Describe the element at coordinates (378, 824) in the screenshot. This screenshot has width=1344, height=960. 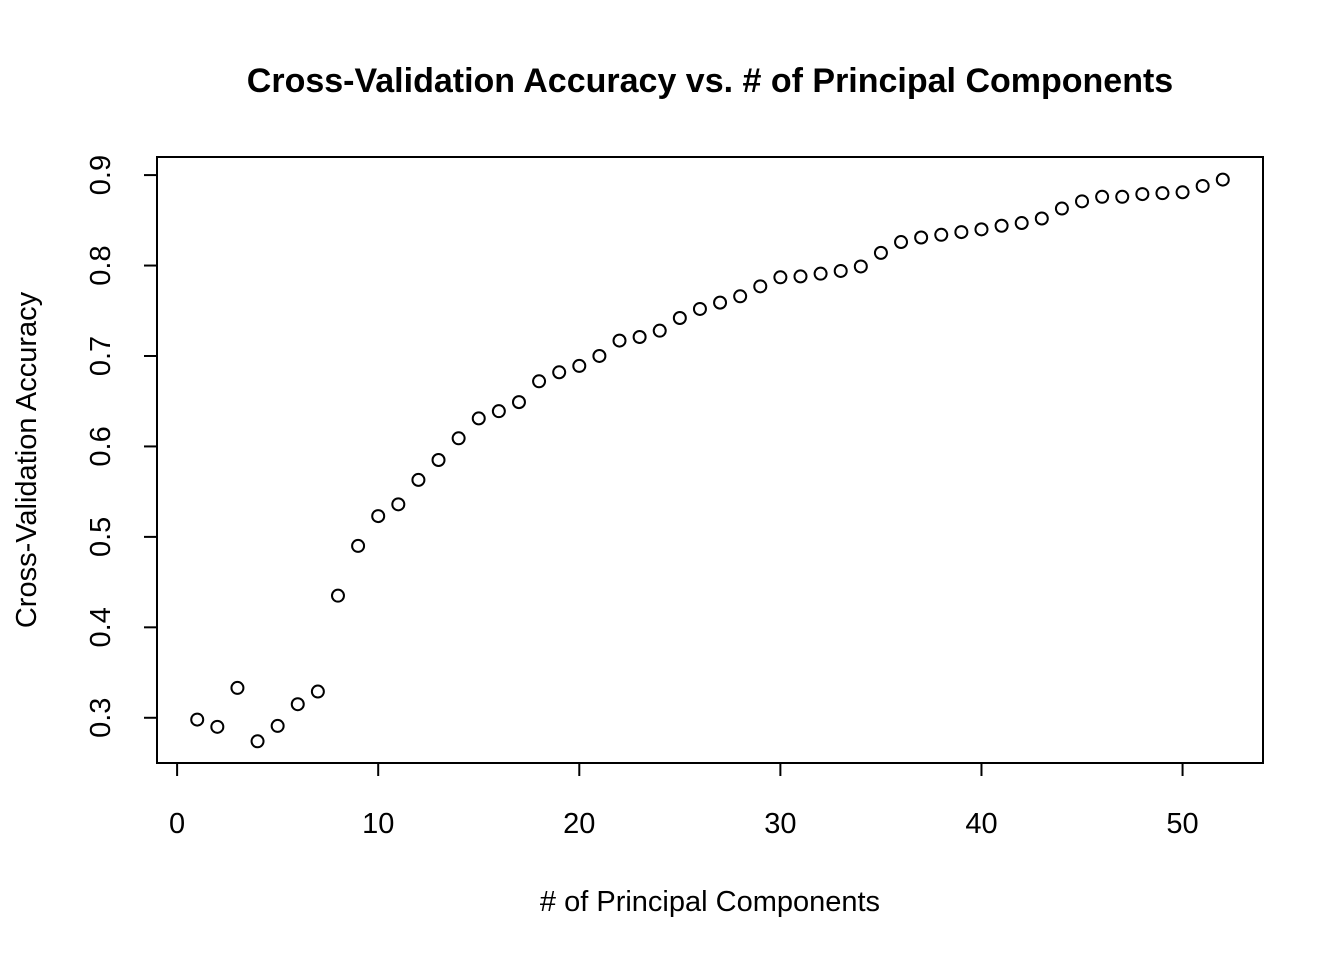
I see `x-tick-label: 10` at that location.